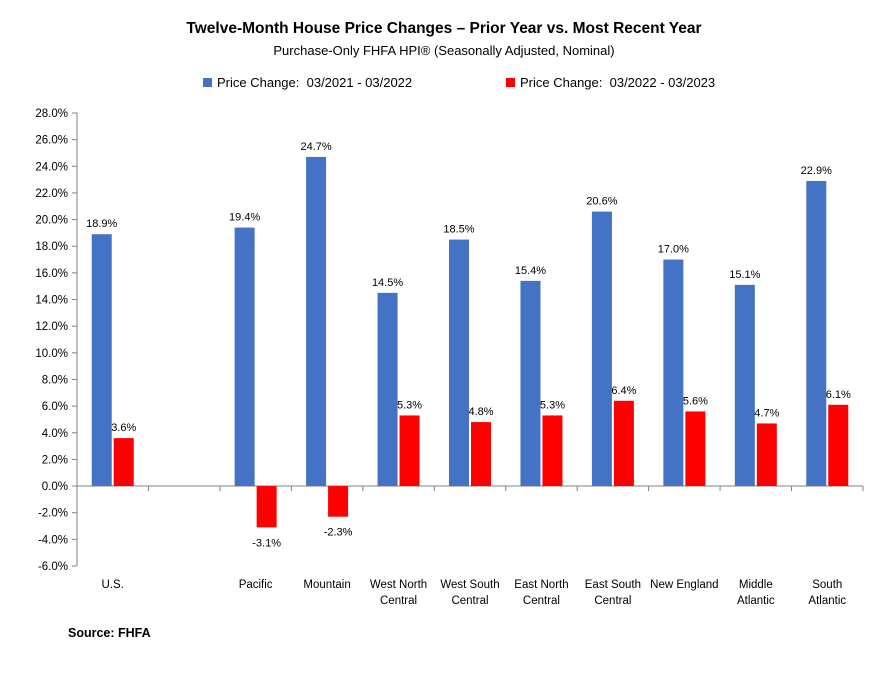  What do you see at coordinates (601, 202) in the screenshot?
I see `data-label-prior-year: 20.6%` at bounding box center [601, 202].